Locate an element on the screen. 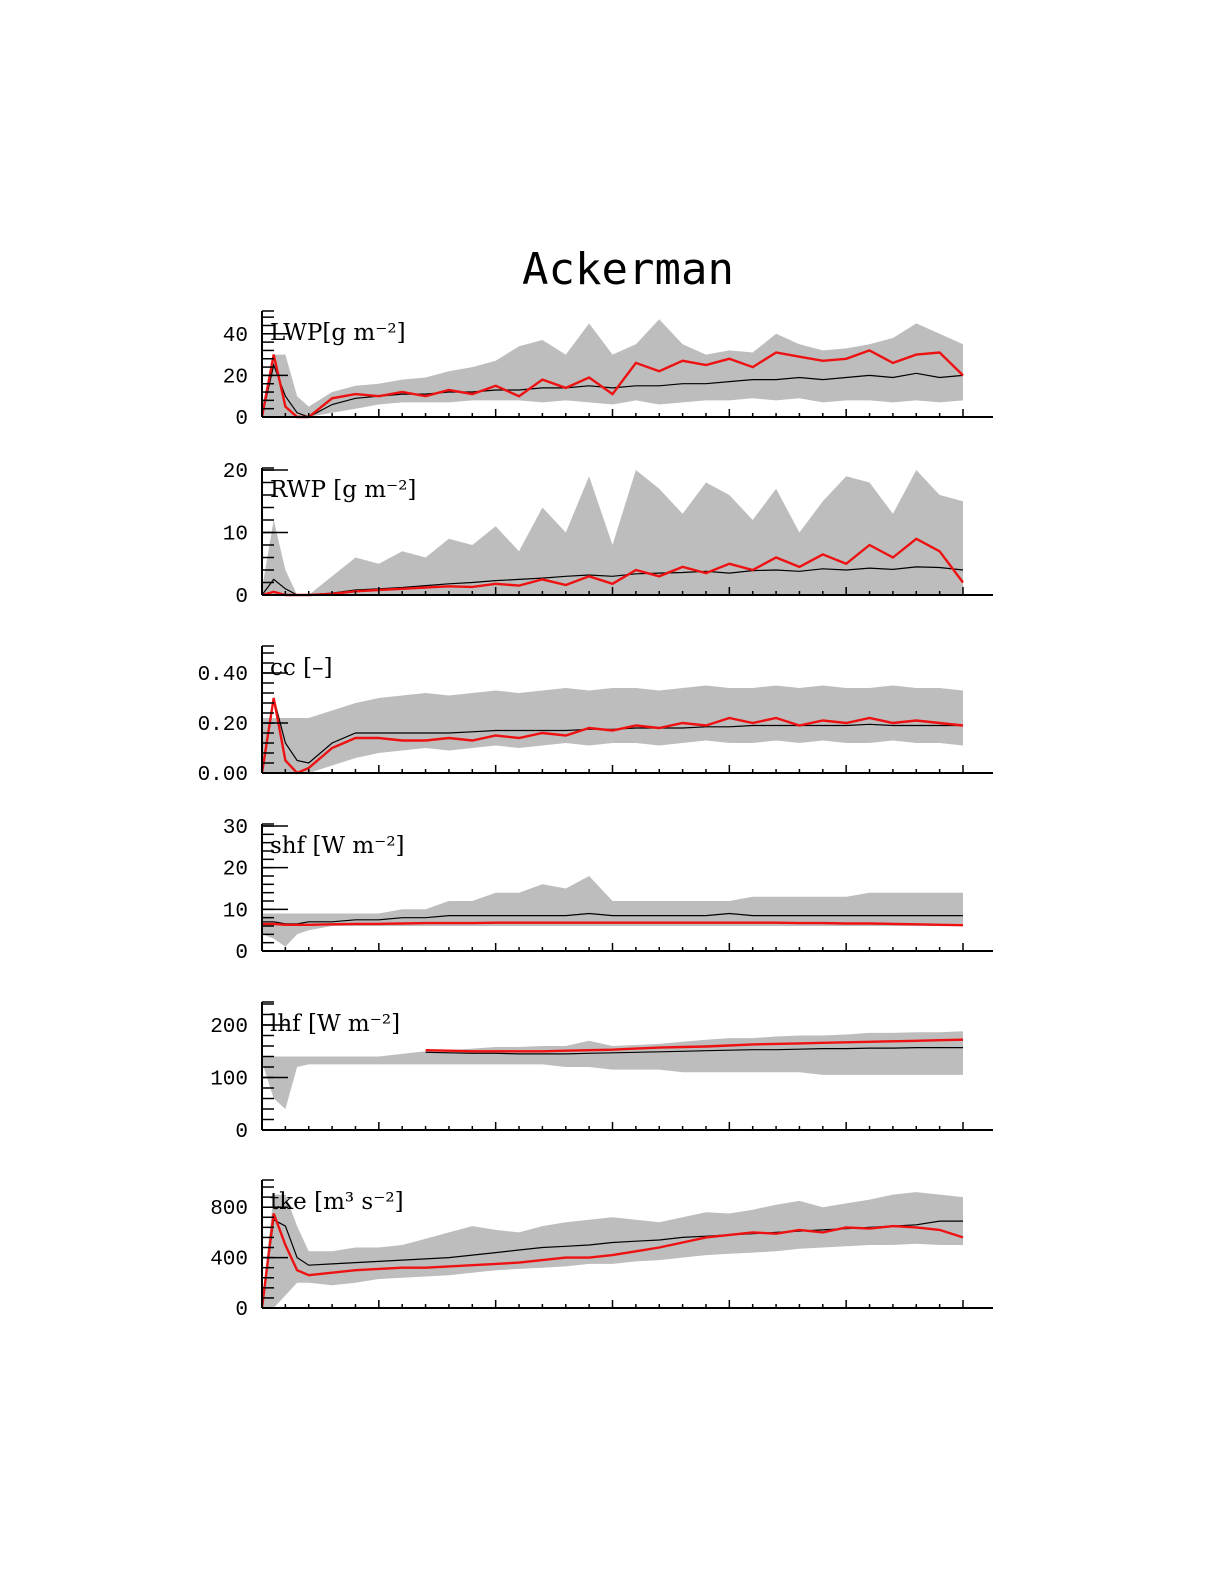 The image size is (1224, 1584). y-tick-label: 40 is located at coordinates (235, 336).